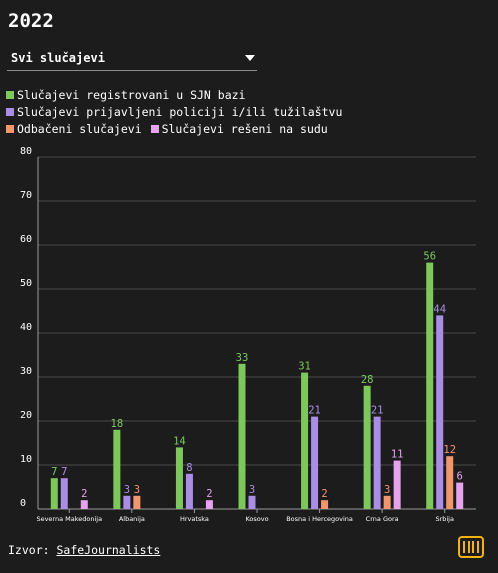 The height and width of the screenshot is (573, 498). I want to click on y-tick-label: 20, so click(26, 415).